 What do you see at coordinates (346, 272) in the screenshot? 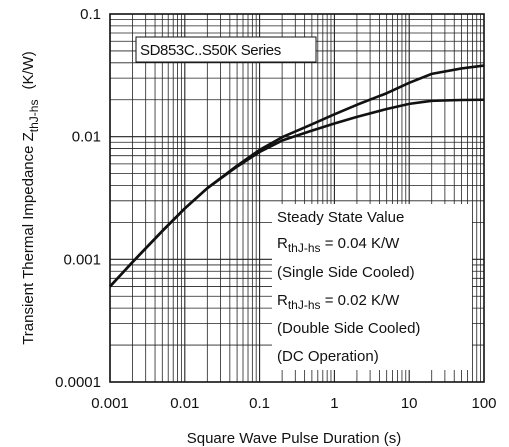
I see `annotation-line-3: (Single Side Cooled)` at bounding box center [346, 272].